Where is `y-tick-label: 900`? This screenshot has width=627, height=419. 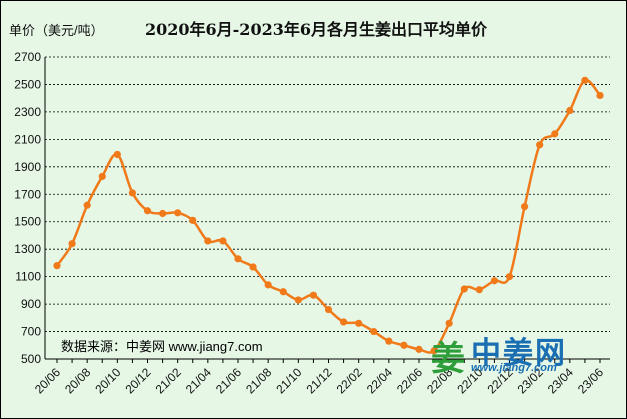 y-tick-label: 900 is located at coordinates (31, 304).